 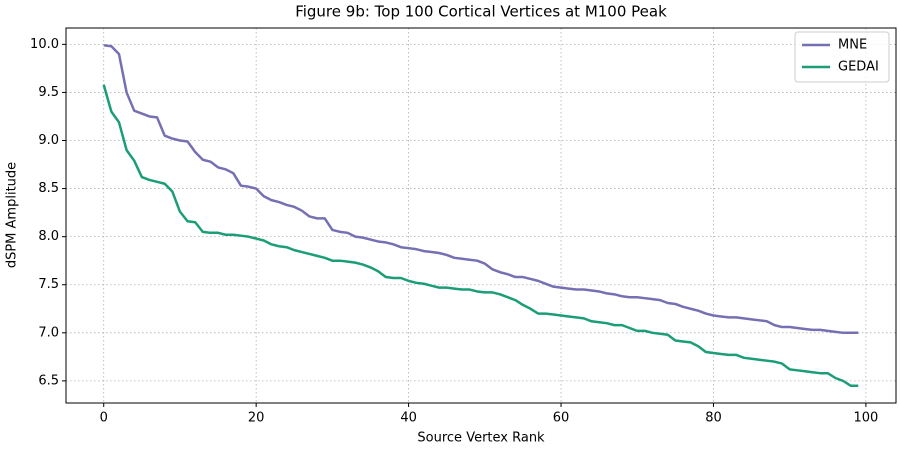 What do you see at coordinates (48, 188) in the screenshot?
I see `y-tick-label: 8.5` at bounding box center [48, 188].